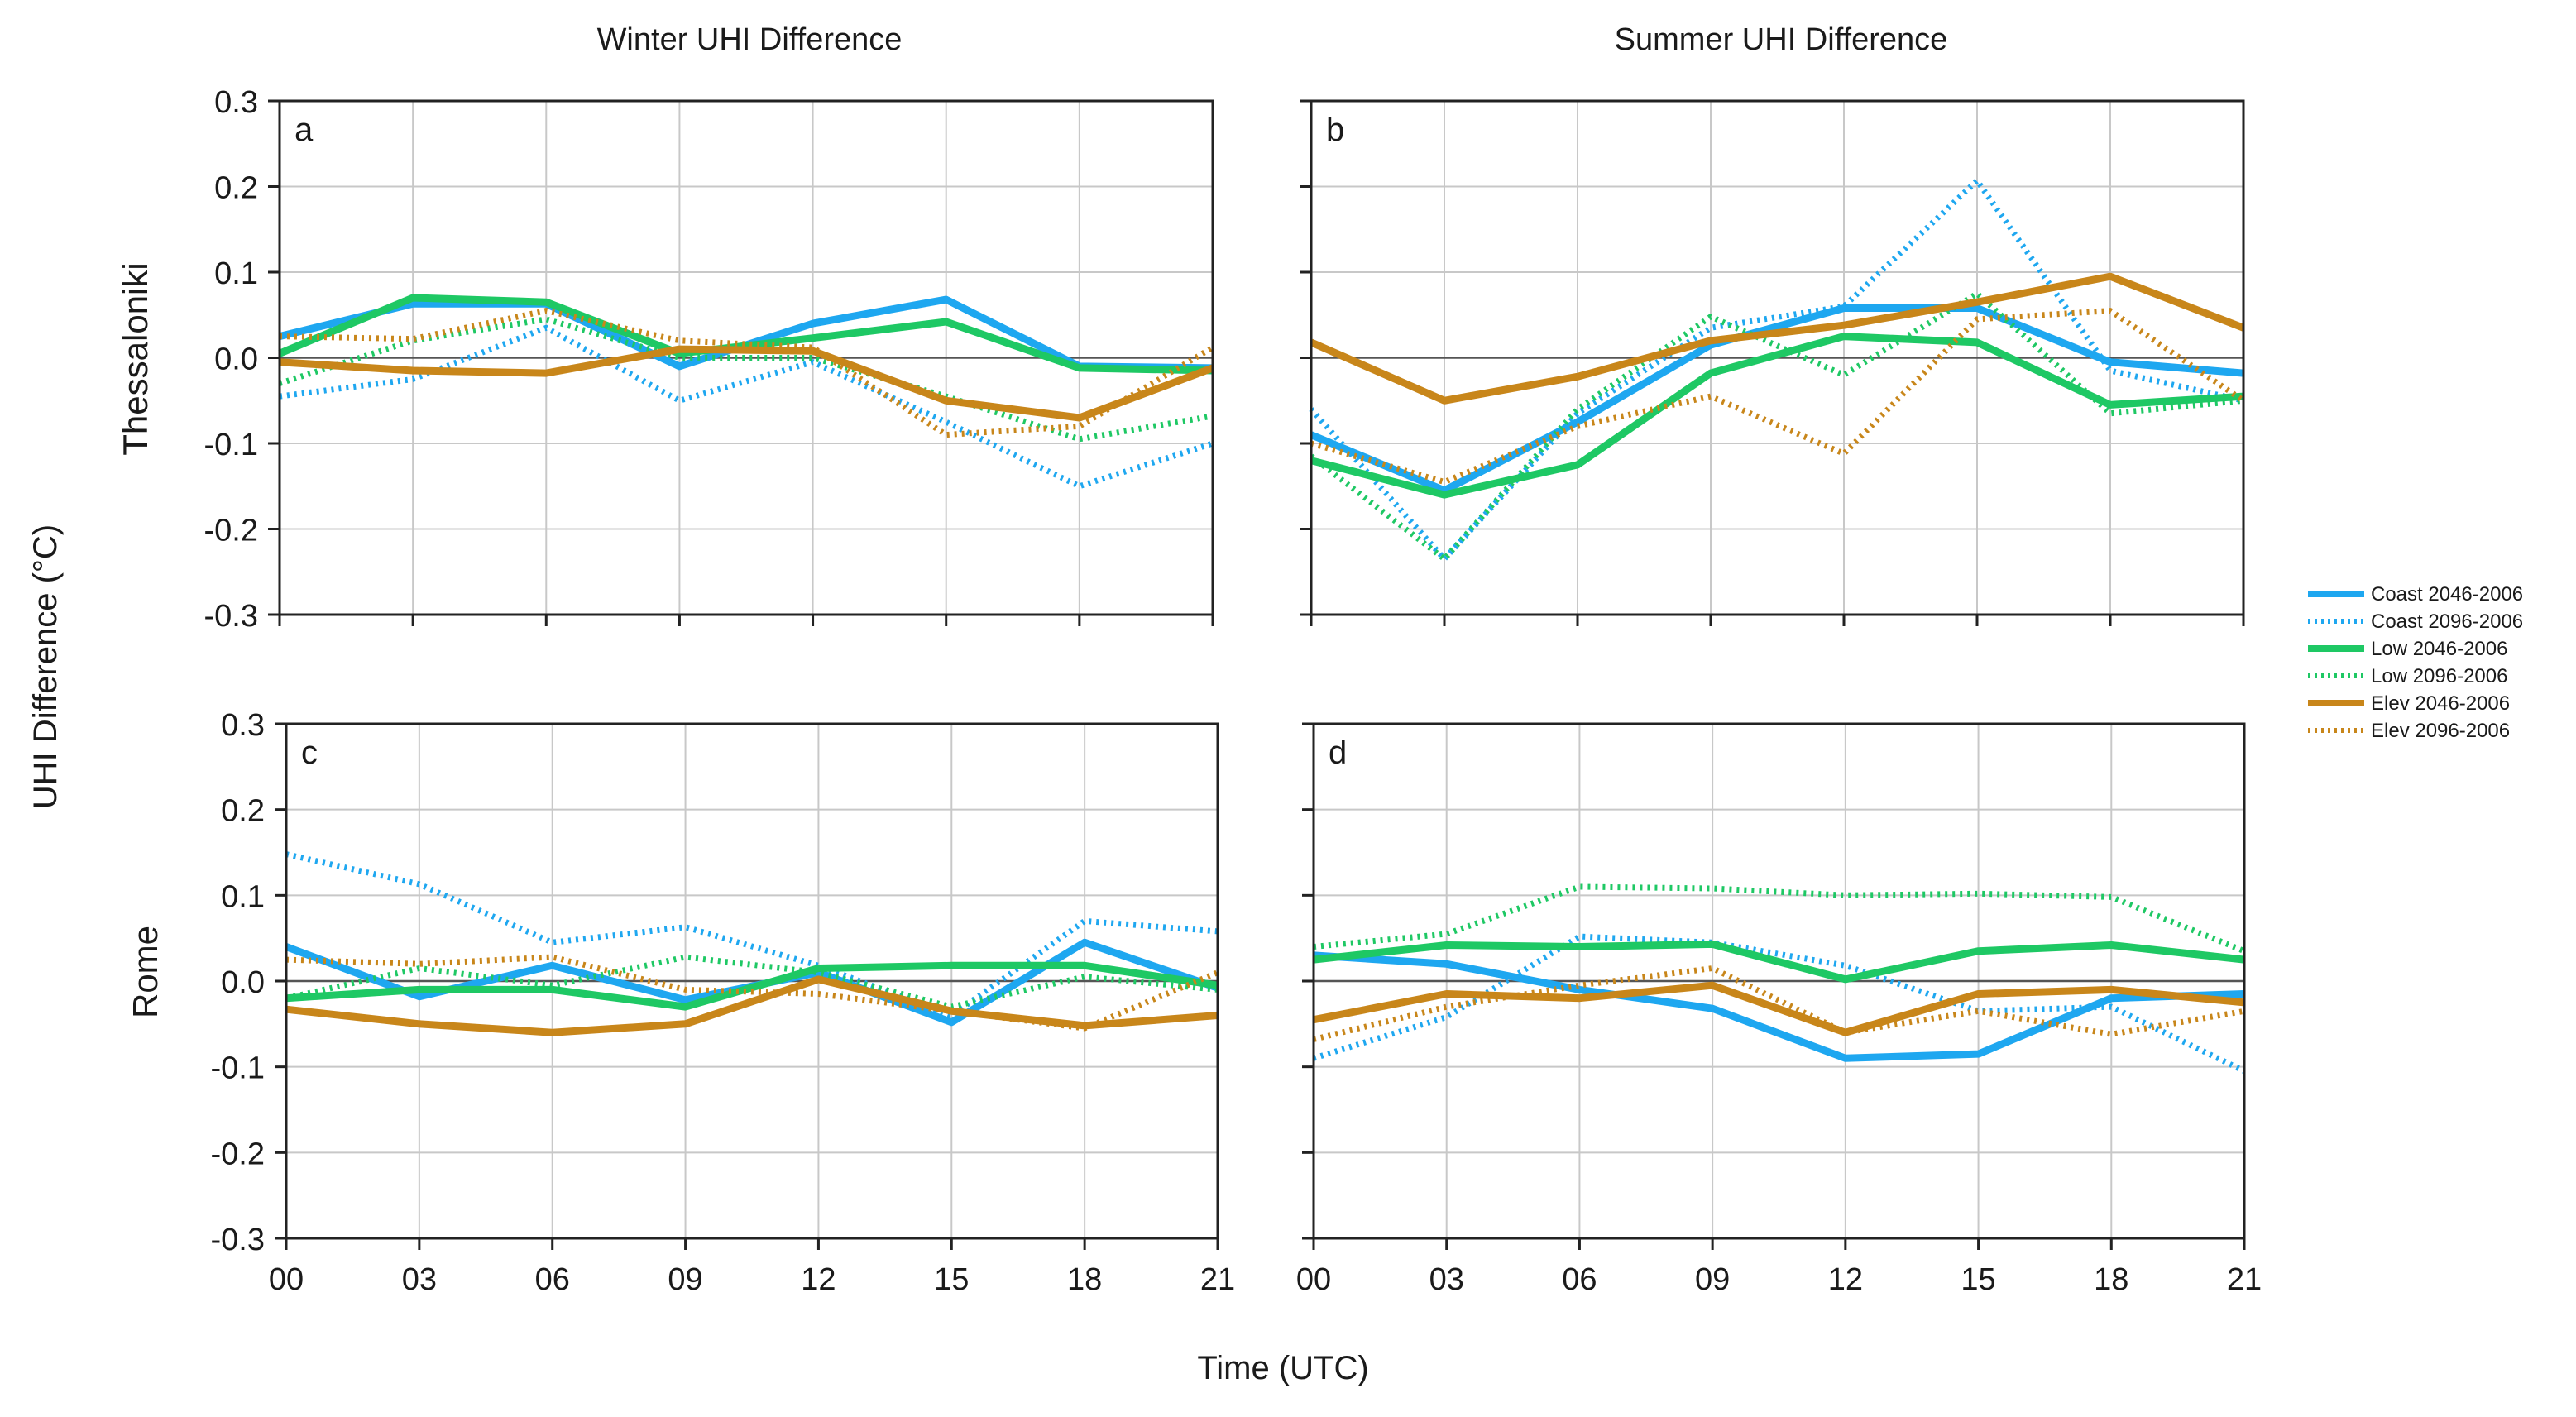  I want to click on panel-letter: a, so click(304, 130).